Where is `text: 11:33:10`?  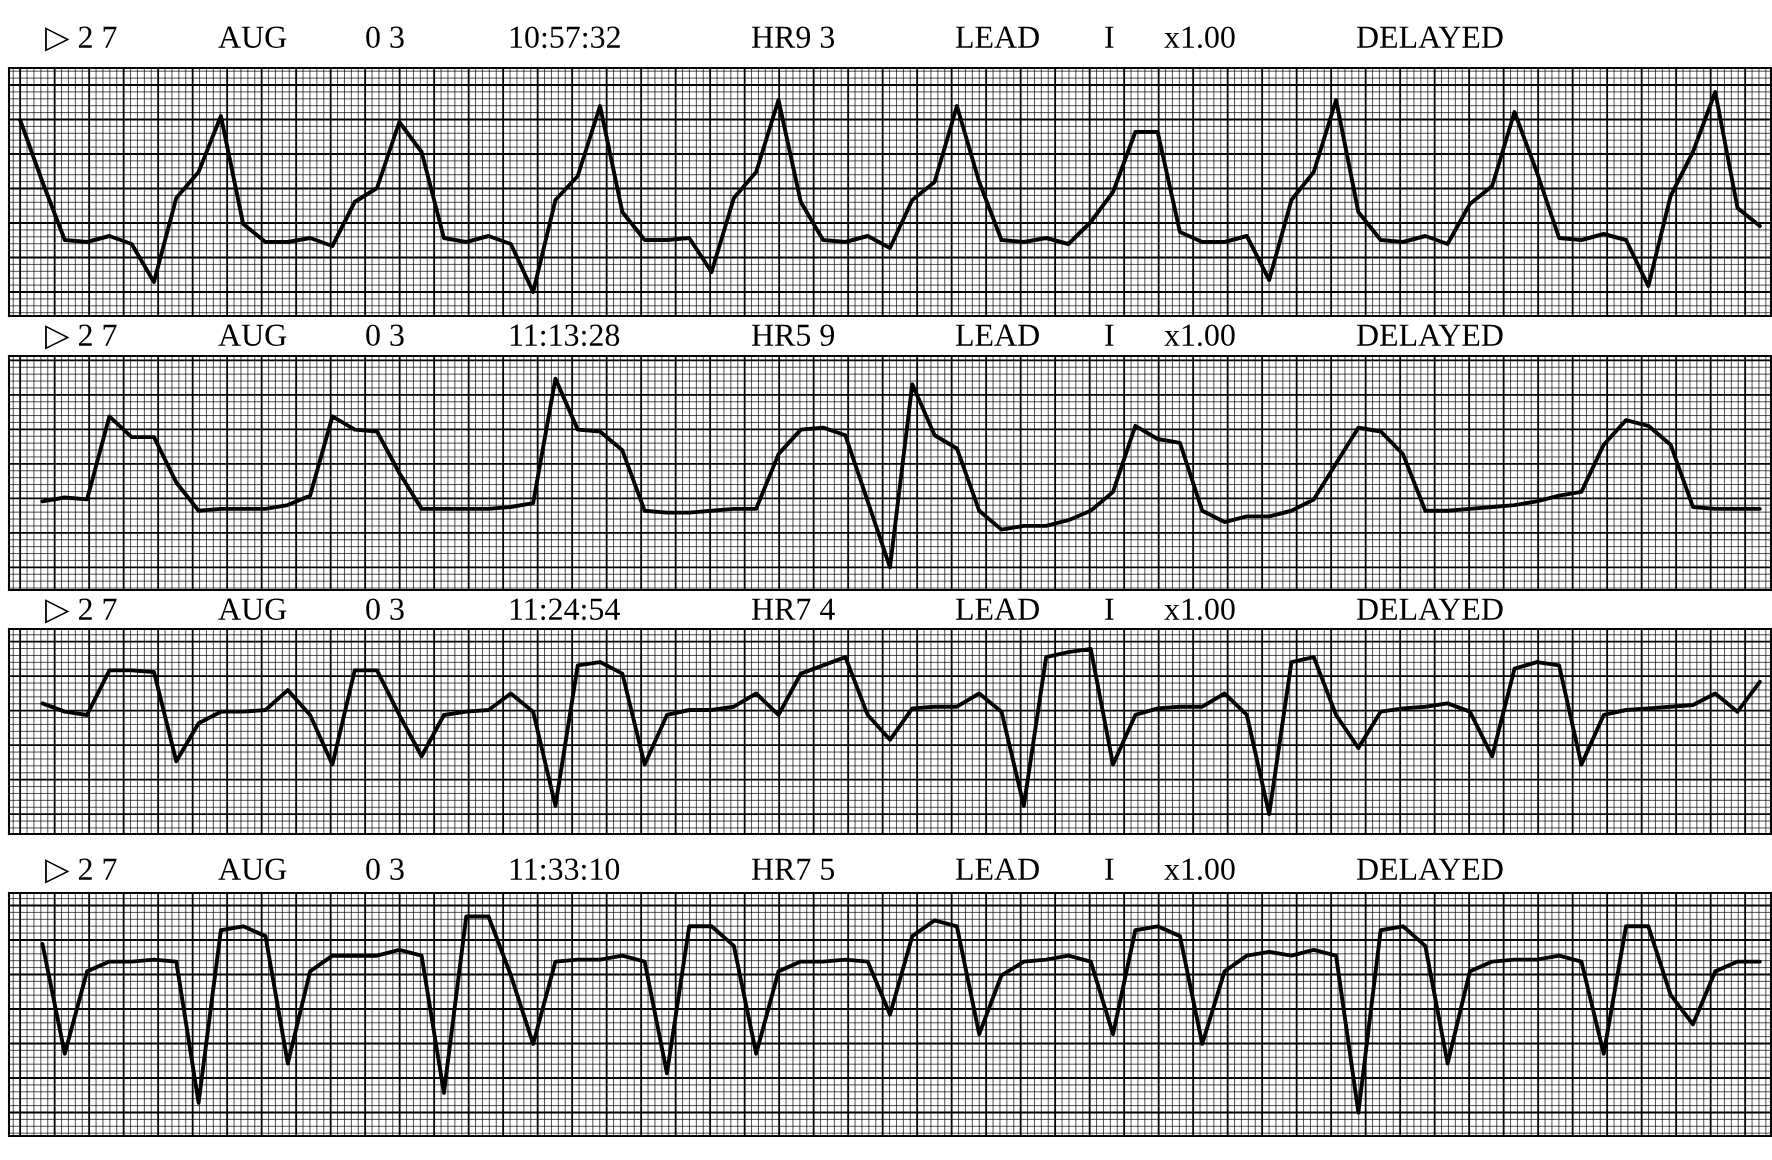
text: 11:33:10 is located at coordinates (565, 869).